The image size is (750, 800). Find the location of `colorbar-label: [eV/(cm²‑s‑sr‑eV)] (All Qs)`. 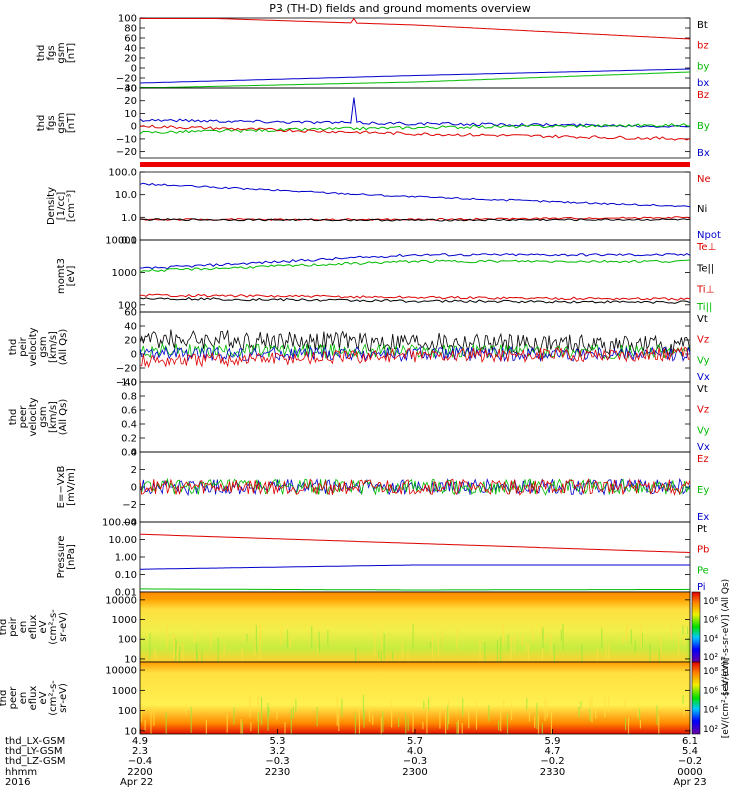

colorbar-label: [eV/(cm²‑s‑sr‑eV)] (All Qs) is located at coordinates (726, 637).